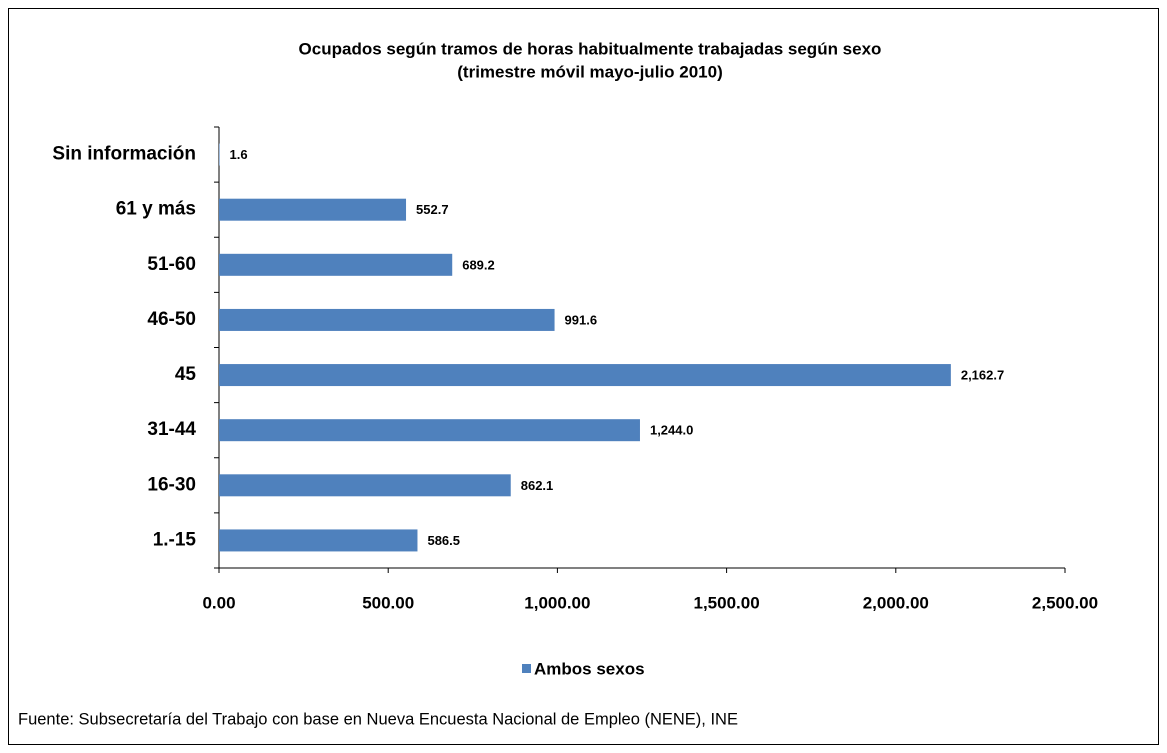 The image size is (1167, 753). What do you see at coordinates (671, 430) in the screenshot?
I see `data-label: 1,244.0` at bounding box center [671, 430].